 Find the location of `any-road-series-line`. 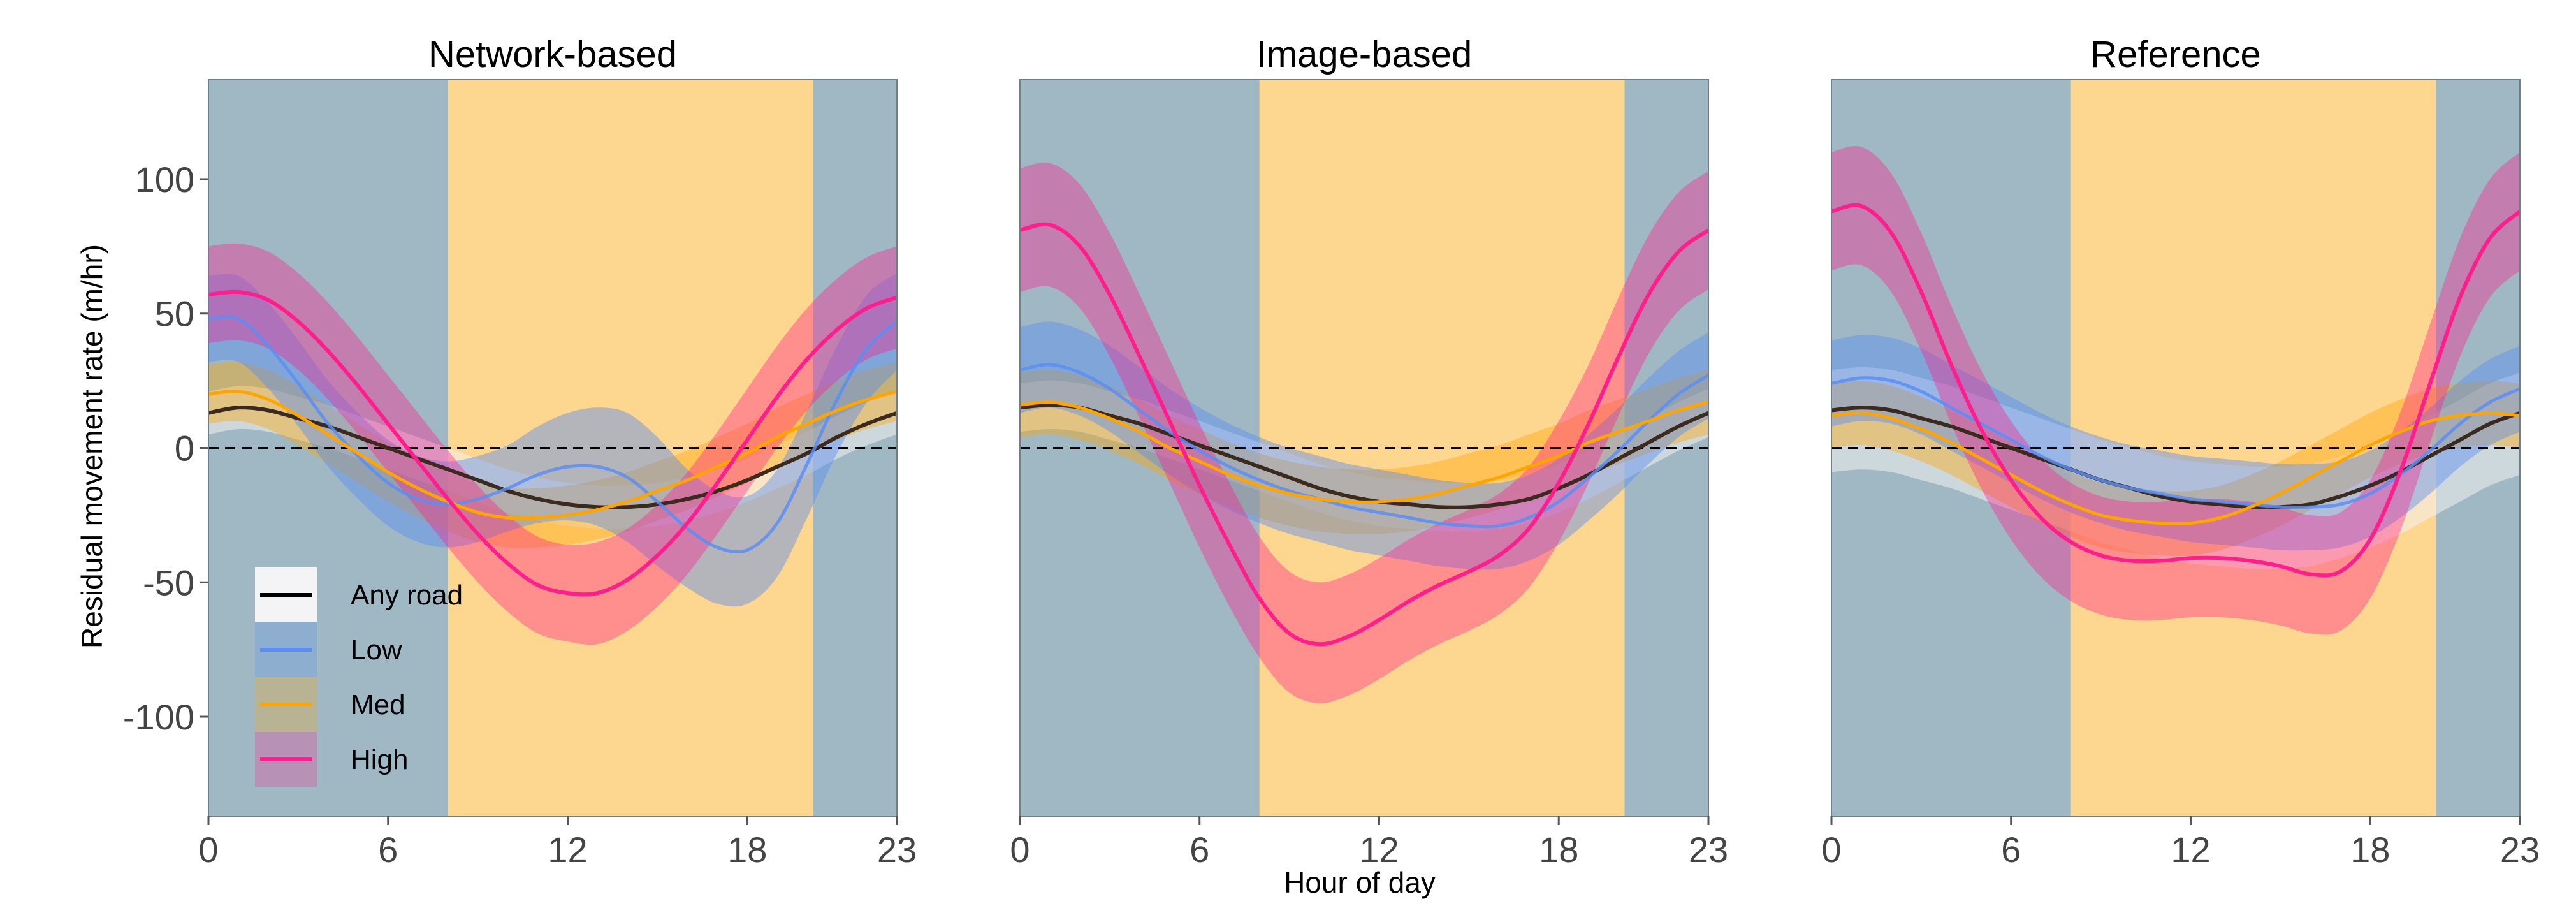

any-road-series-line is located at coordinates (552, 457).